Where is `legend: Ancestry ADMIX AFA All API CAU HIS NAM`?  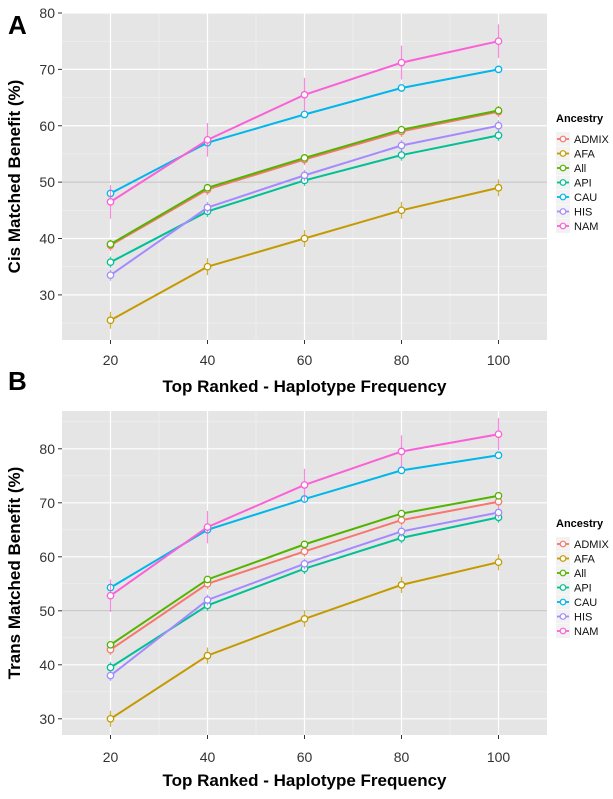 legend: Ancestry ADMIX AFA All API CAU HIS NAM is located at coordinates (583, 578).